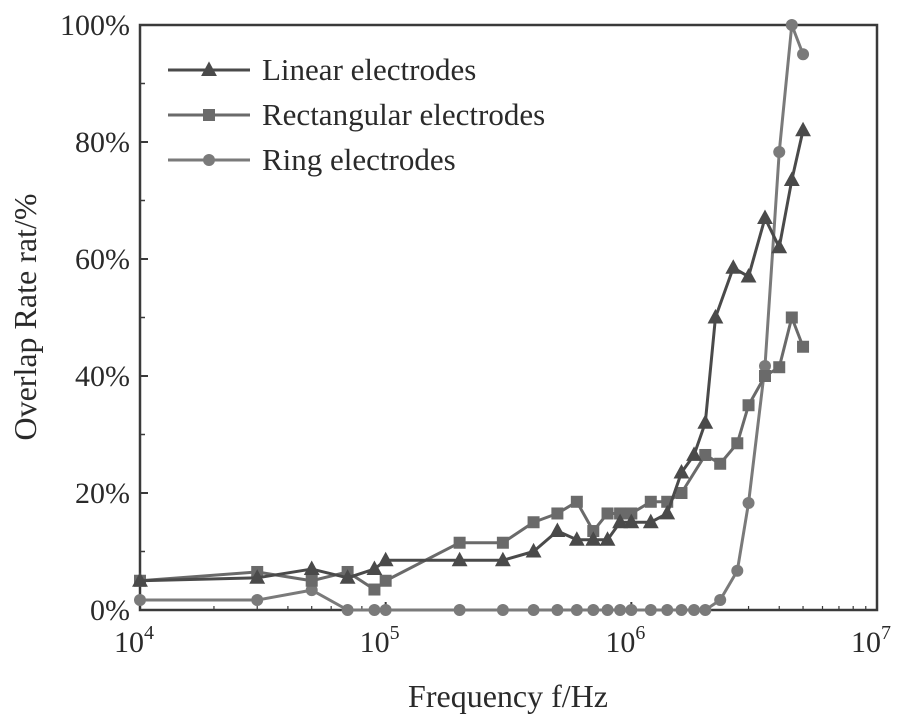 The height and width of the screenshot is (727, 915). What do you see at coordinates (508, 696) in the screenshot?
I see `x-axis-title: Frequency f/Hz` at bounding box center [508, 696].